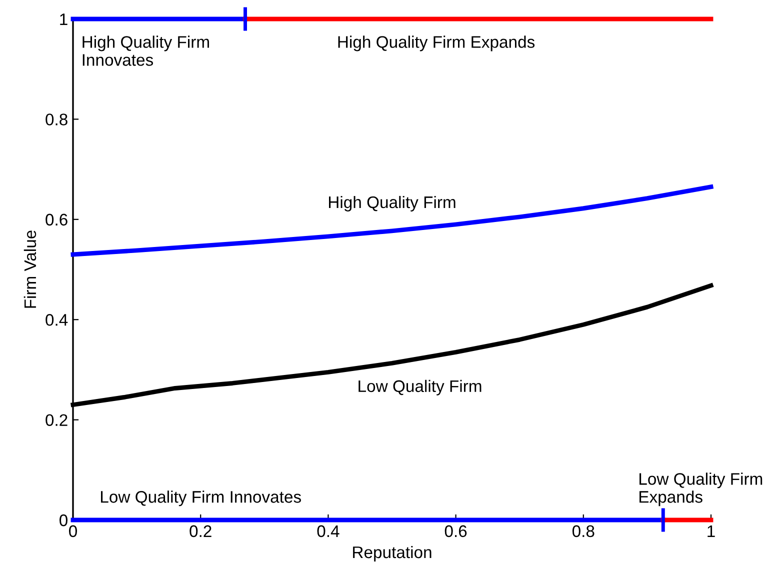 This screenshot has height=578, width=774. What do you see at coordinates (436, 44) in the screenshot?
I see `series-label: High Quality Firm Expands` at bounding box center [436, 44].